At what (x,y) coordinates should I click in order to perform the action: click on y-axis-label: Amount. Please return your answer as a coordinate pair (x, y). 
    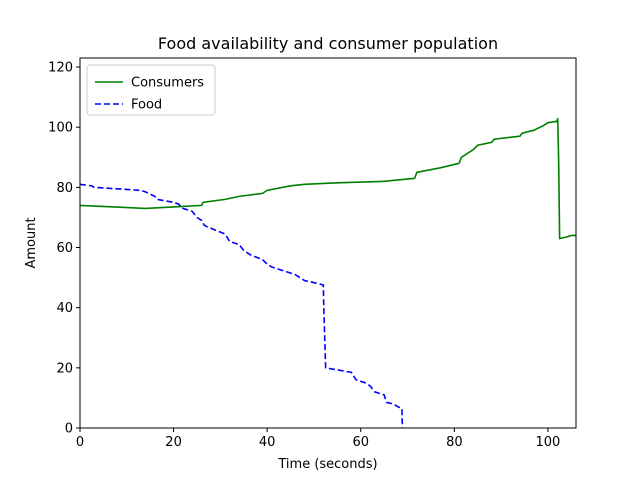
    Looking at the image, I should click on (31, 242).